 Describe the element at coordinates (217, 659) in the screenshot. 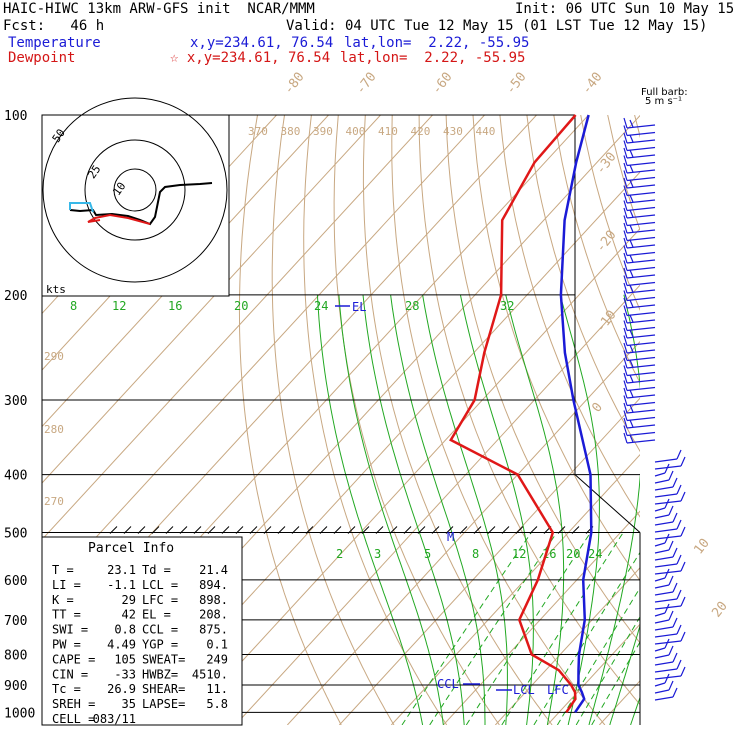

I see `parcel-row-value: 249` at that location.